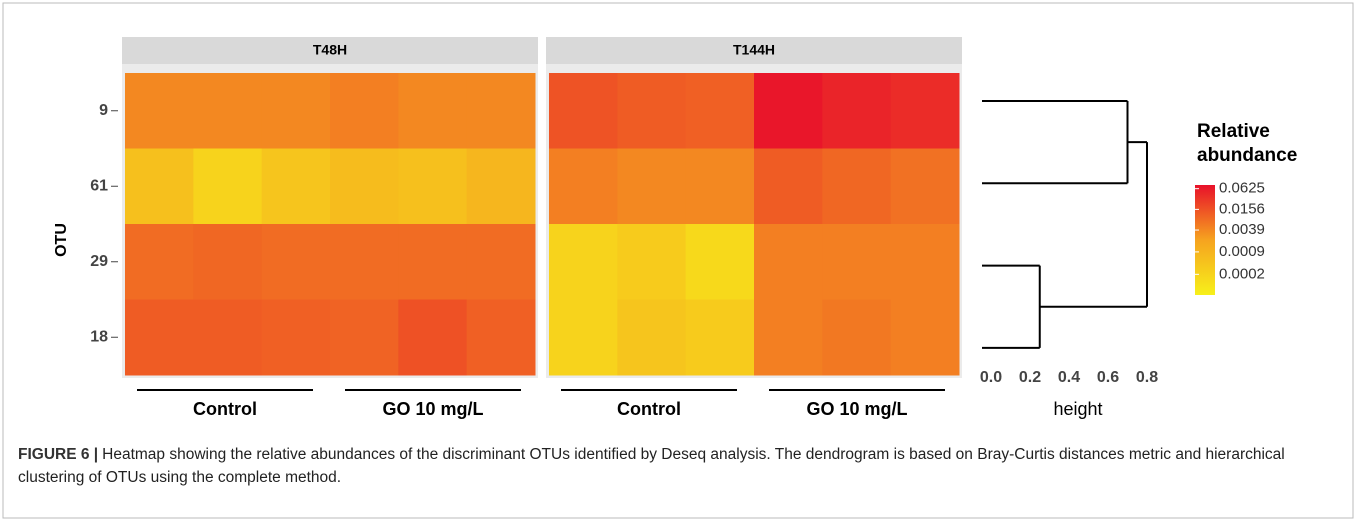  Describe the element at coordinates (58, 454) in the screenshot. I see `caption-label: FIGURE 6 |` at that location.